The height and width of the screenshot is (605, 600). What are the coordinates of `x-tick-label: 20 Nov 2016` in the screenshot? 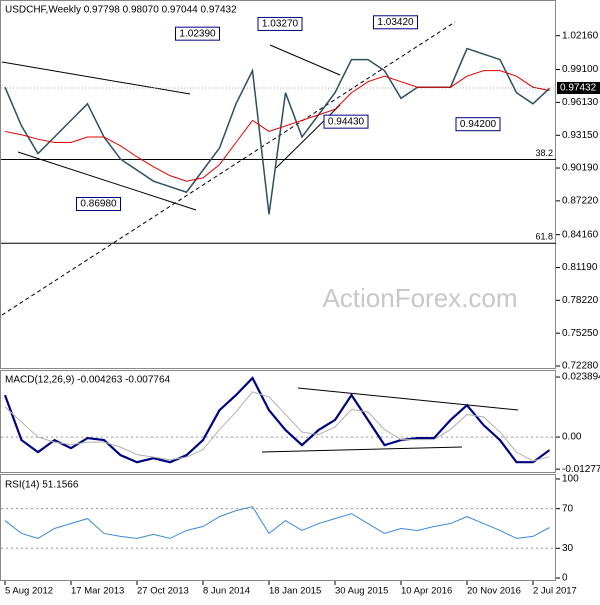 It's located at (494, 591).